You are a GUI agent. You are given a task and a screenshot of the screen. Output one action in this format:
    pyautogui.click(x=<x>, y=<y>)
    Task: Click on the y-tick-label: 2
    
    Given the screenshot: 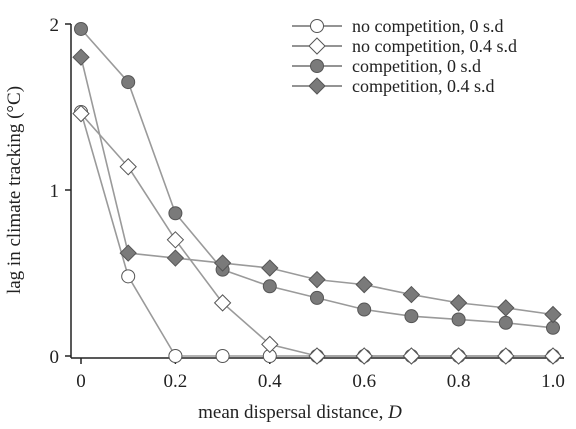 What is the action you would take?
    pyautogui.click(x=55, y=25)
    